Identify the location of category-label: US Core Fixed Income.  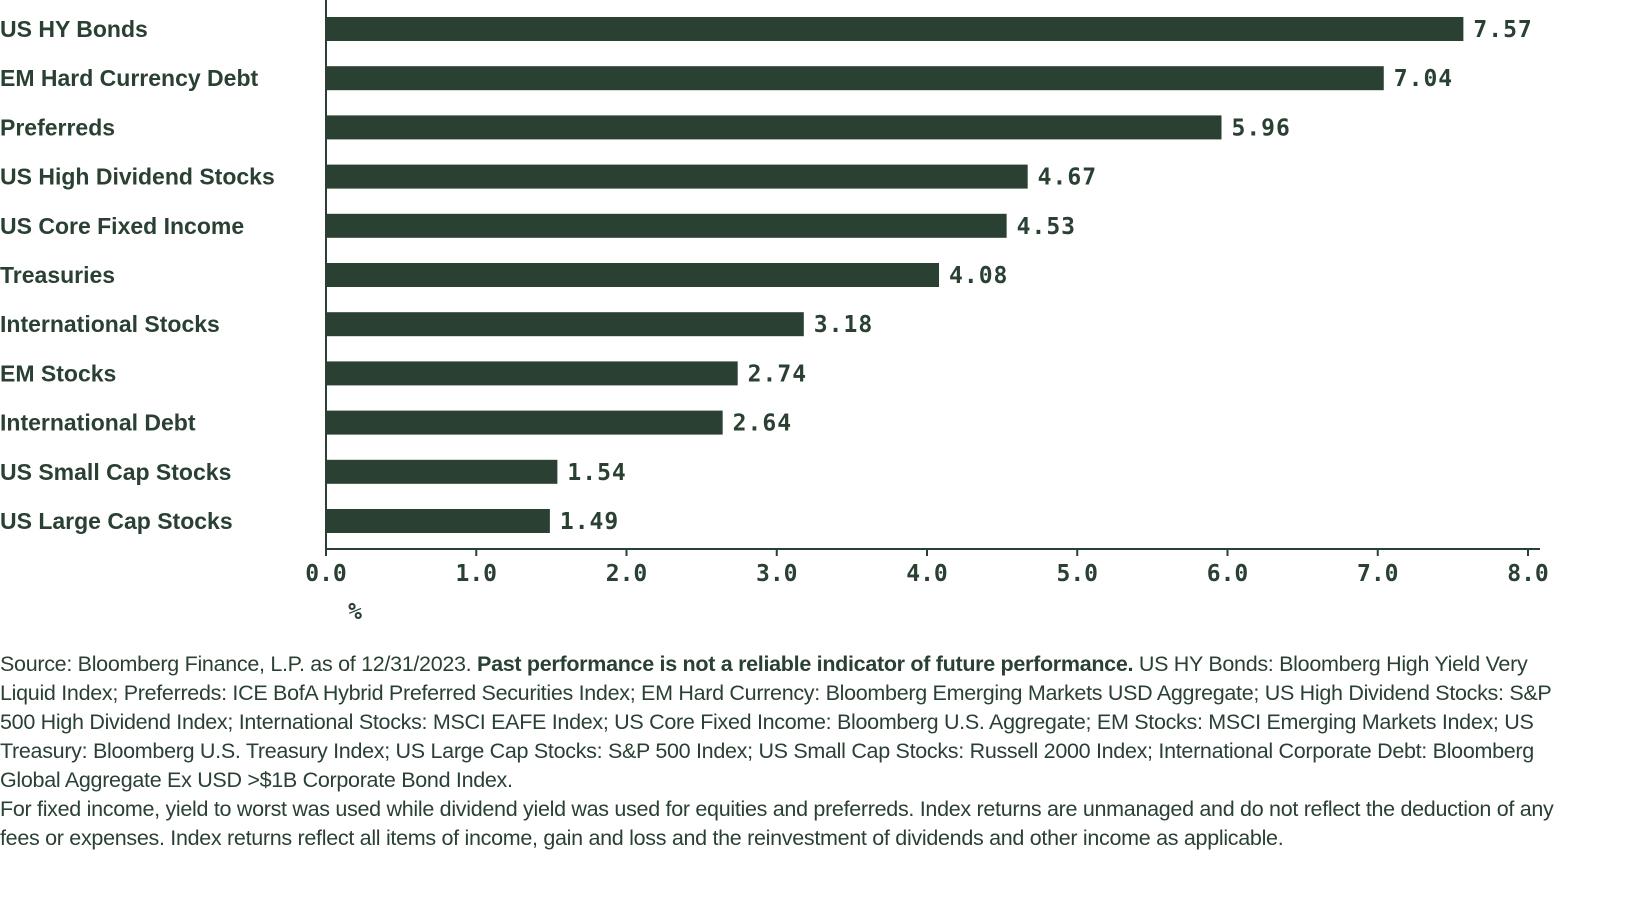
(122, 226).